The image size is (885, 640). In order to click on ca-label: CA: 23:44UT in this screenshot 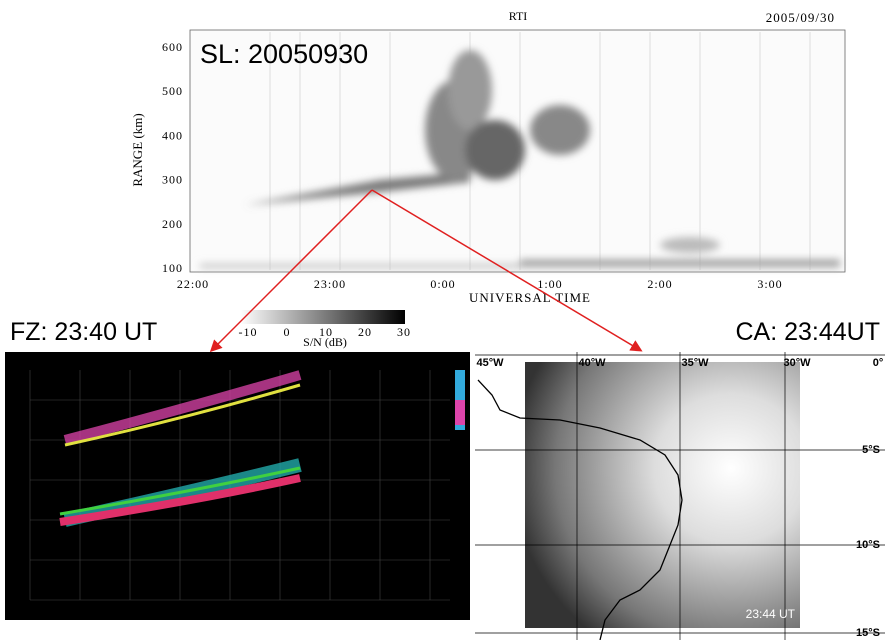, I will do `click(807, 332)`.